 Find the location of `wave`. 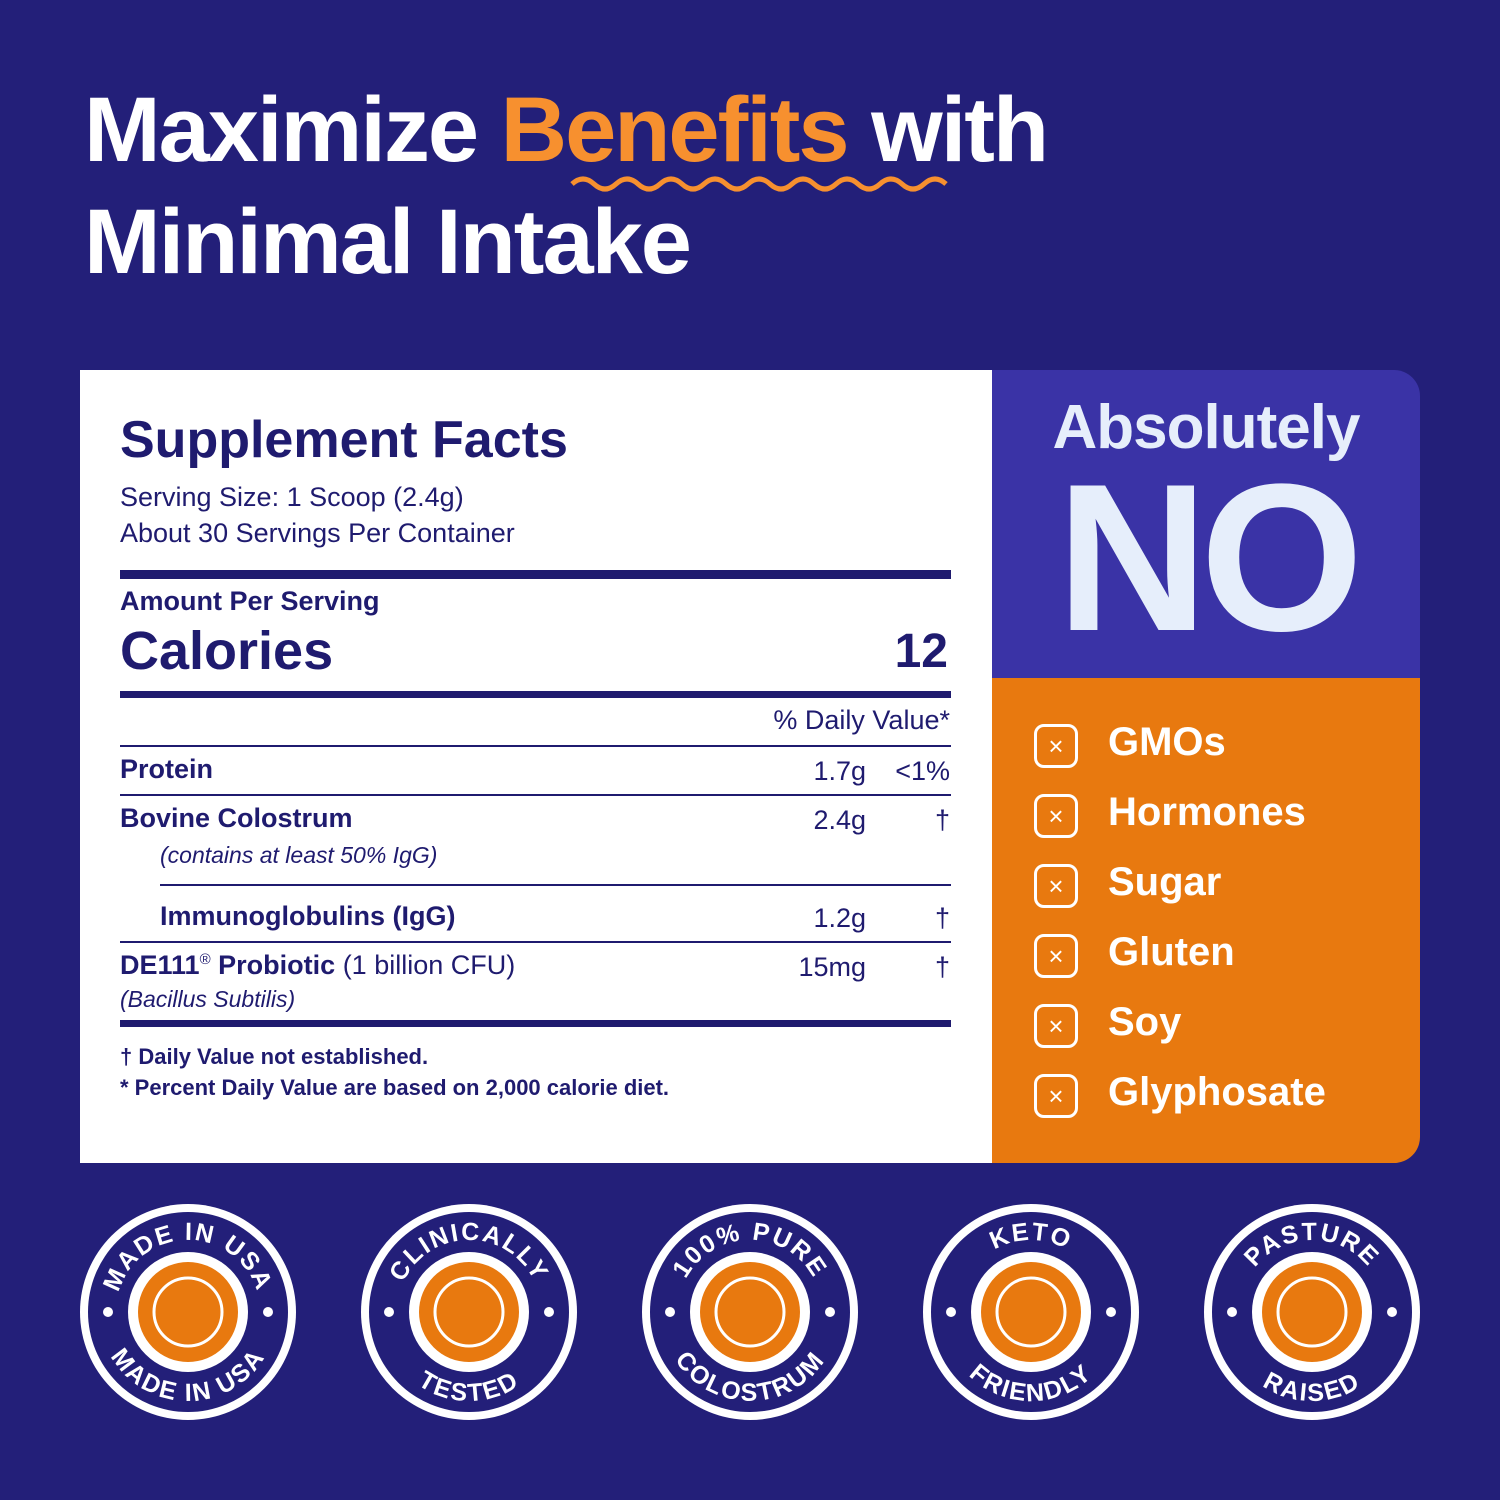

wave is located at coordinates (759, 184).